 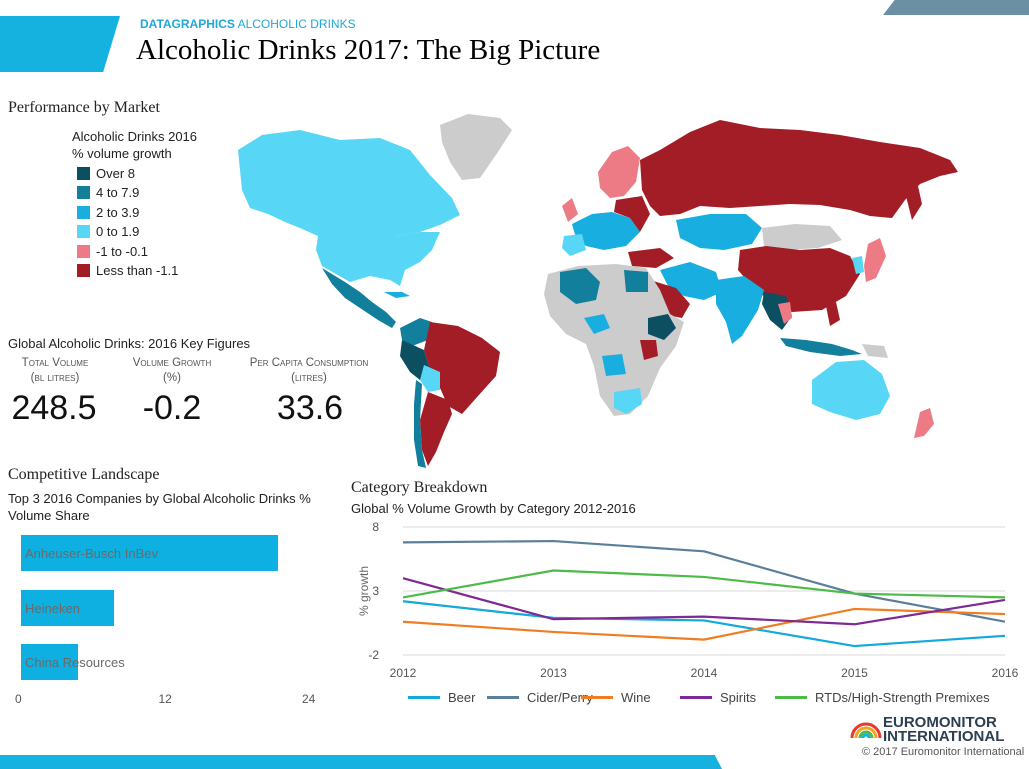 I want to click on map-japan, so click(x=875, y=260).